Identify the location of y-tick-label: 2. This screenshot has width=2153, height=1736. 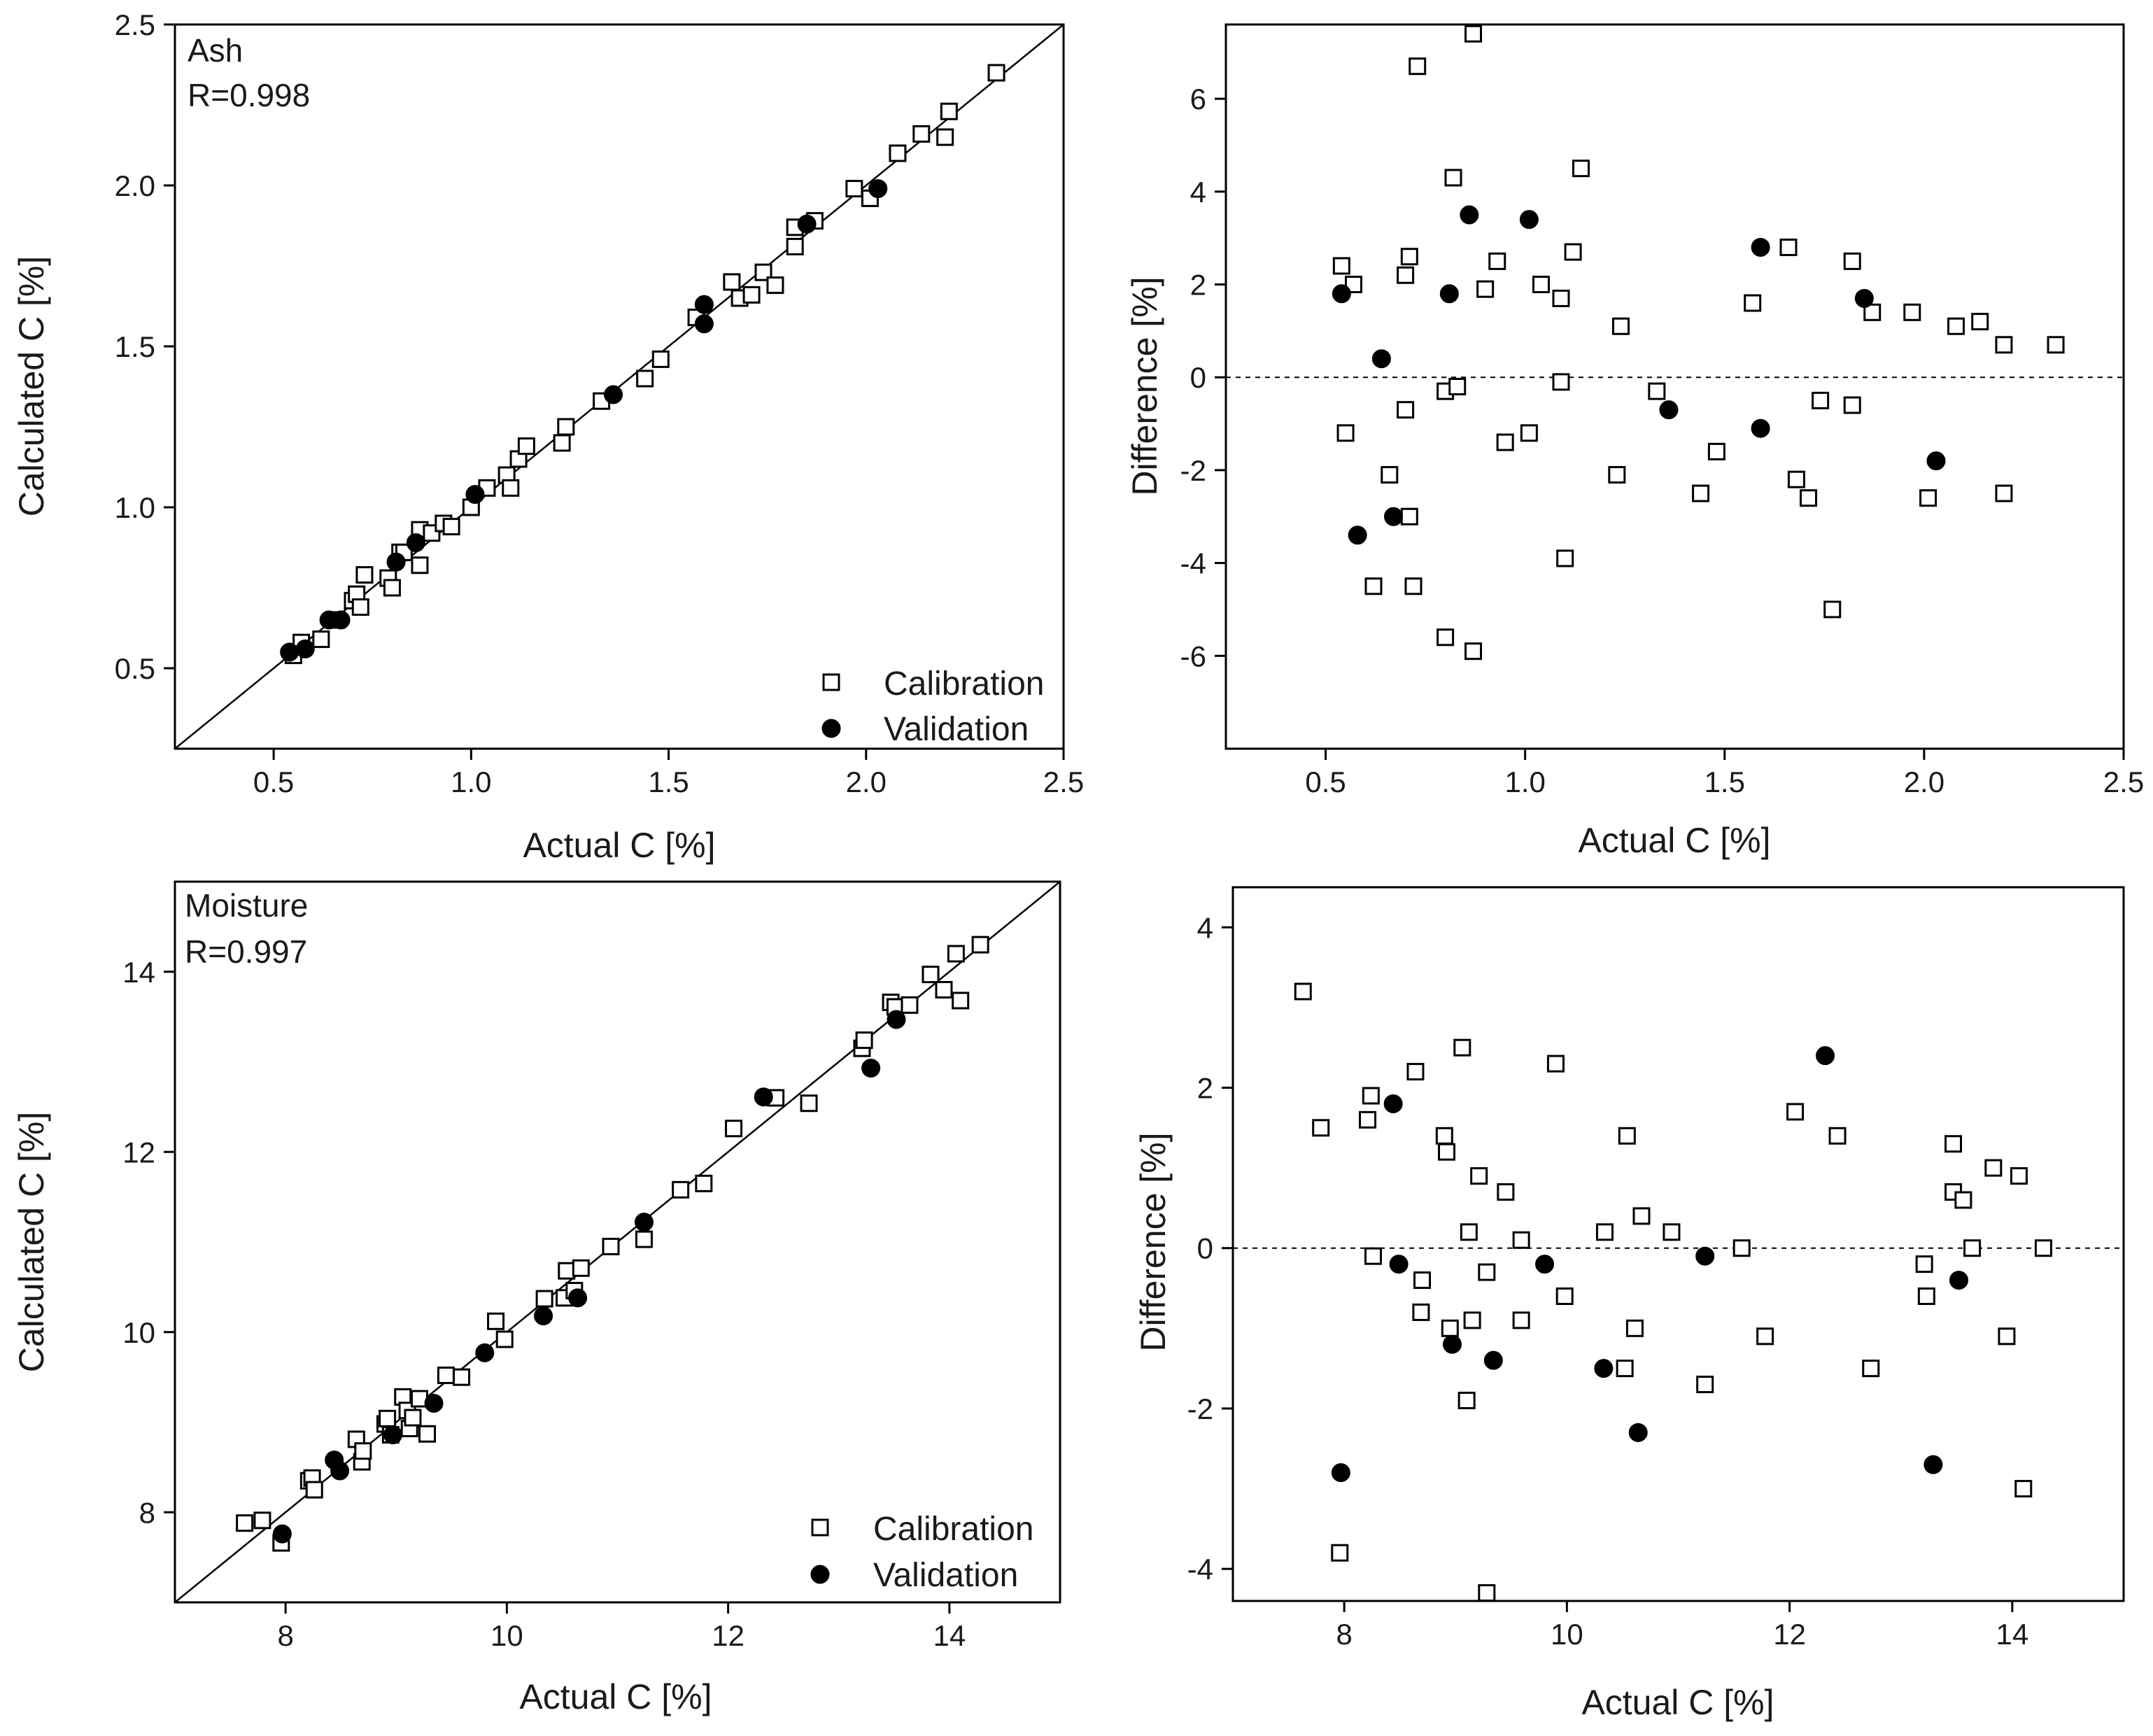
(1205, 1088).